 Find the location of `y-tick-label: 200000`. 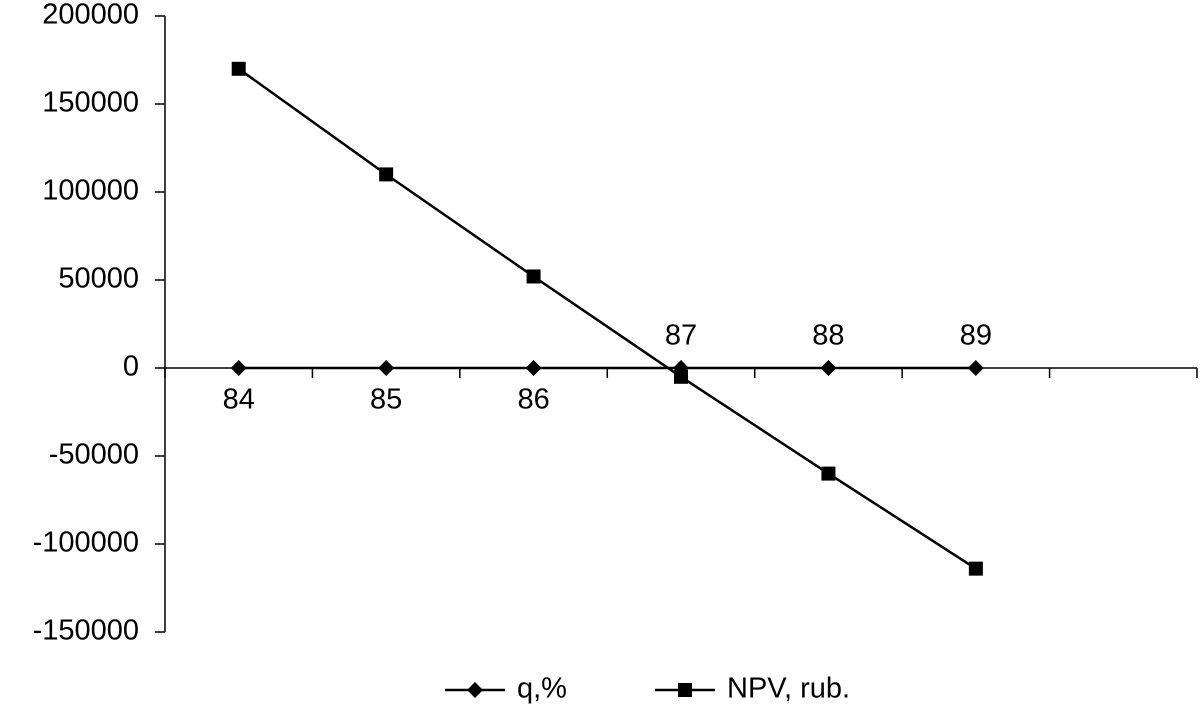

y-tick-label: 200000 is located at coordinates (90, 15).